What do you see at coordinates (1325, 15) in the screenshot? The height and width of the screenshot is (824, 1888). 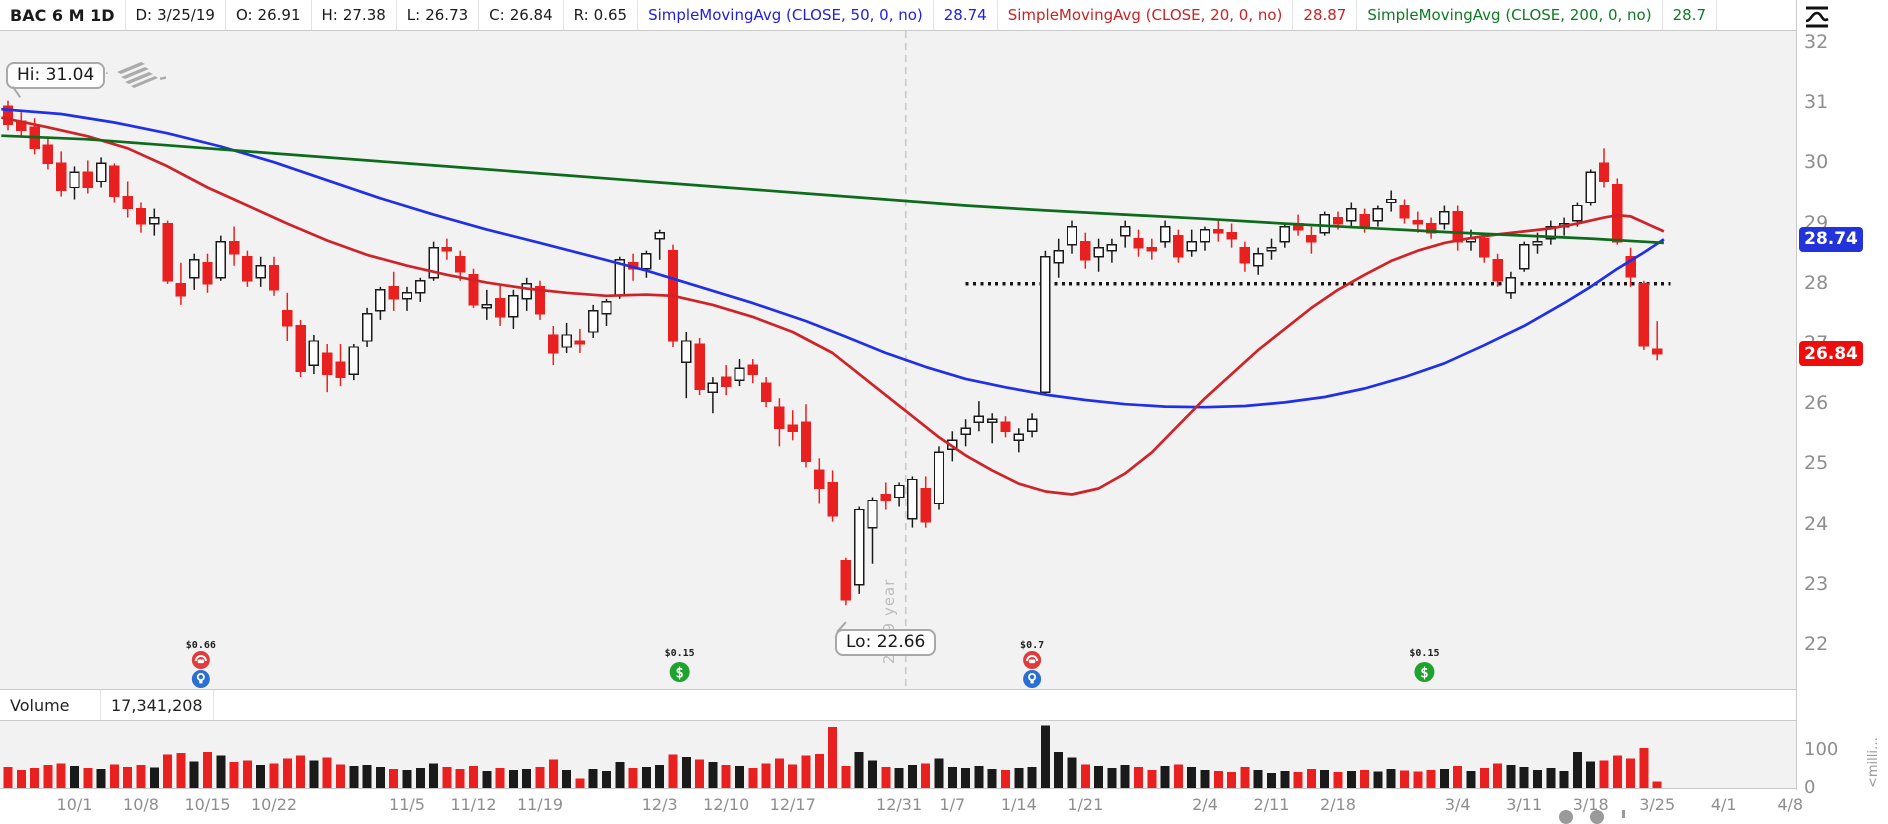 I see `study-value-1: 28.87` at bounding box center [1325, 15].